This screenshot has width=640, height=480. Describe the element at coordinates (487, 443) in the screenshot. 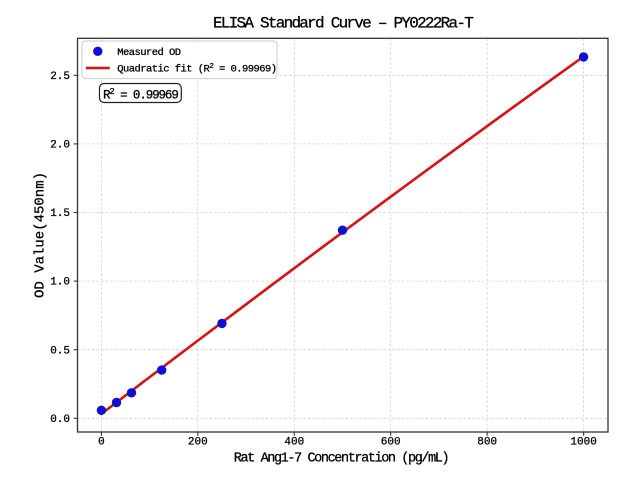

I see `svg-text: 800` at that location.